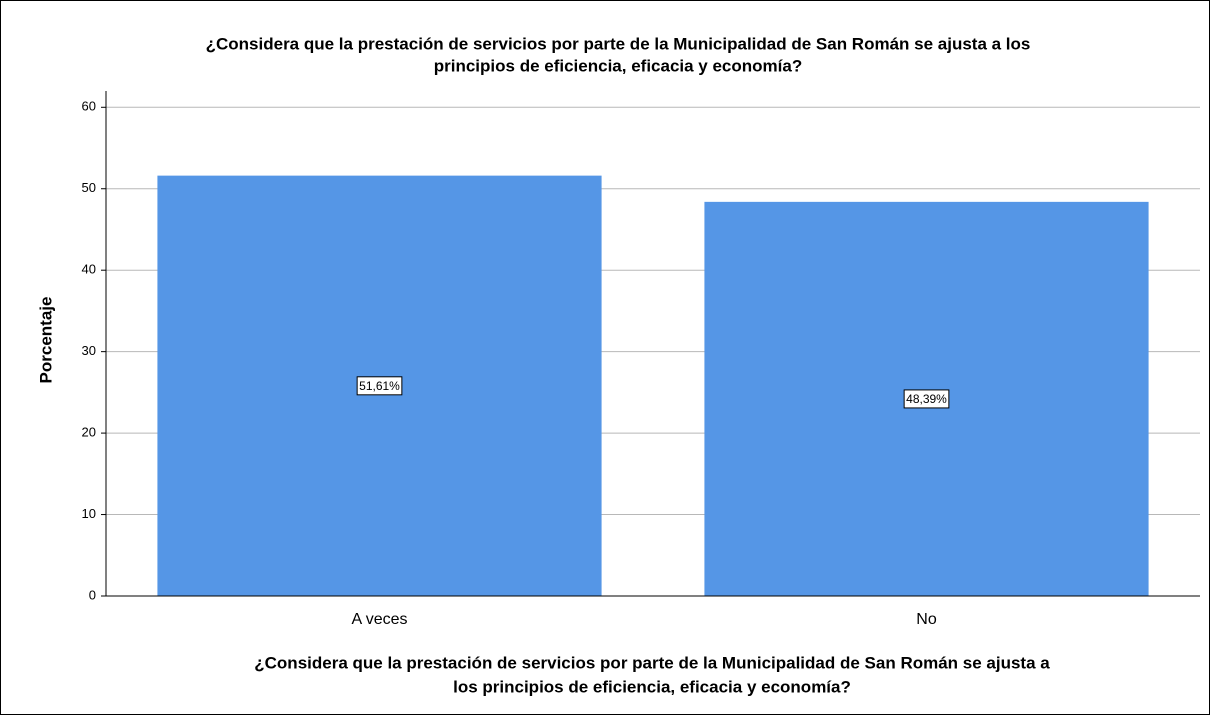 The image size is (1210, 715). What do you see at coordinates (89, 513) in the screenshot?
I see `y-tick-label: 10` at bounding box center [89, 513].